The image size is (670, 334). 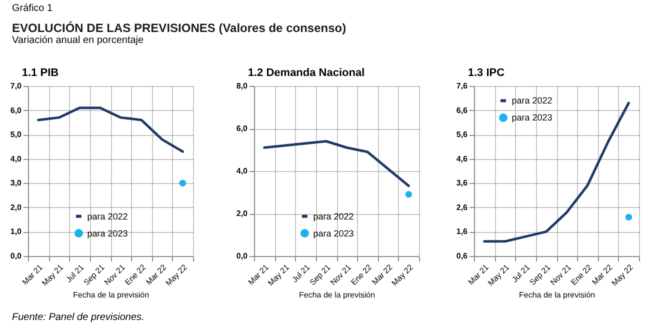 What do you see at coordinates (179, 28) in the screenshot?
I see `text: EVOLUCIÓN DE LAS PREVISIONES (Valores de consenso)` at bounding box center [179, 28].